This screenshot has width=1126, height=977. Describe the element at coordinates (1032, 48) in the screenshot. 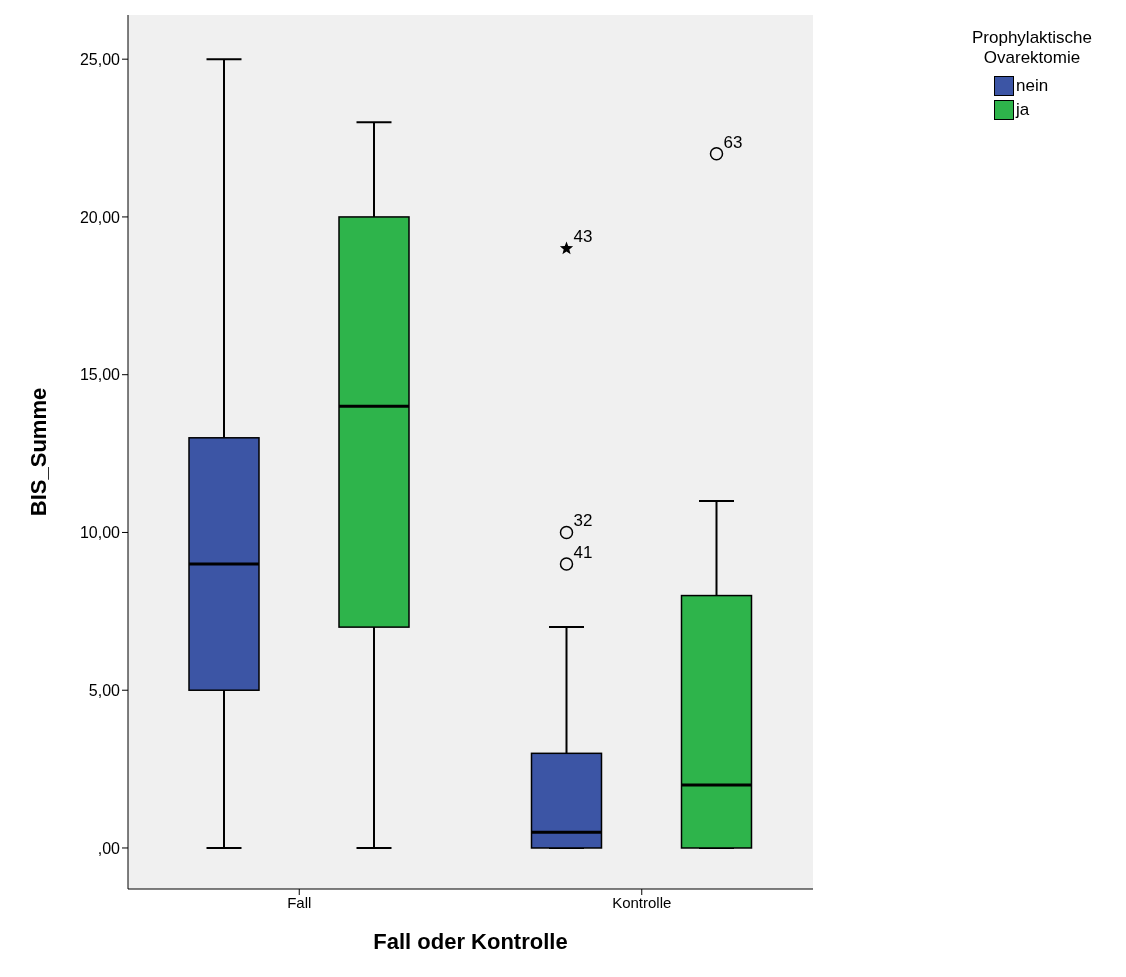

I see `legend-title: Prophylaktische Ovarektomie` at that location.